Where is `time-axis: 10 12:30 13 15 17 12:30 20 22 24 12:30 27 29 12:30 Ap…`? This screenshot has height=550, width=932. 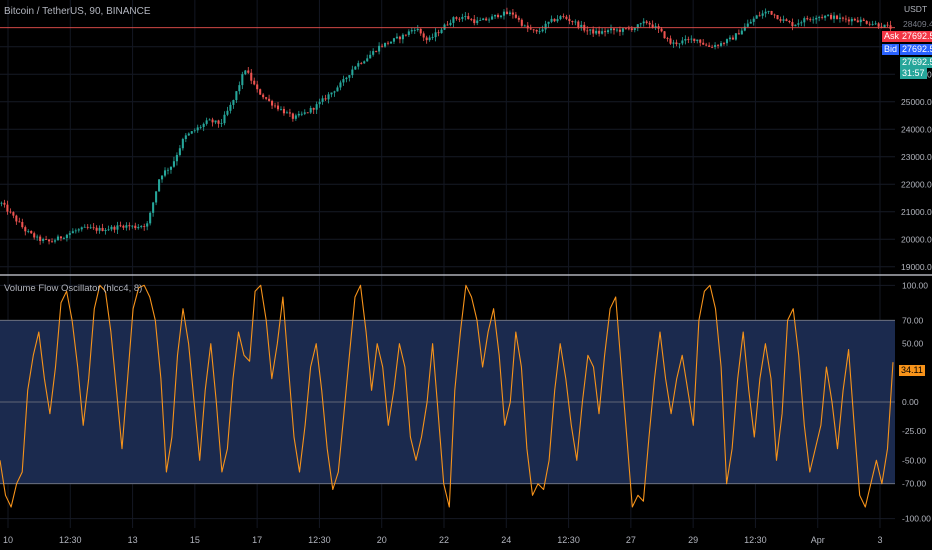 time-axis: 10 12:30 13 15 17 12:30 20 22 24 12:30 27 29 12:30 Ap… is located at coordinates (443, 540).